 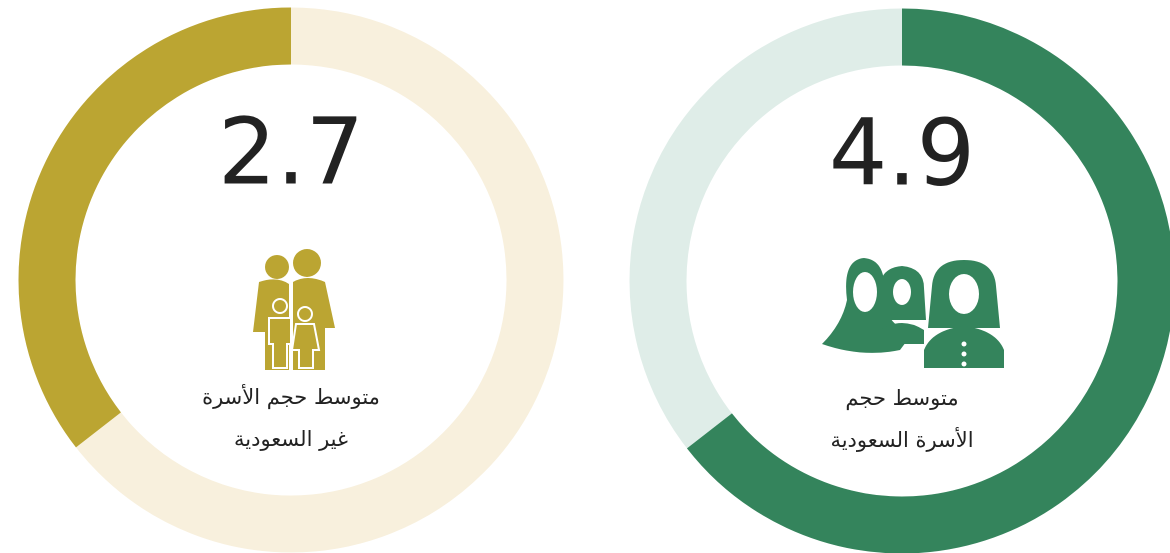 I want to click on gauge-label: متوسط حجم, so click(x=901, y=398).